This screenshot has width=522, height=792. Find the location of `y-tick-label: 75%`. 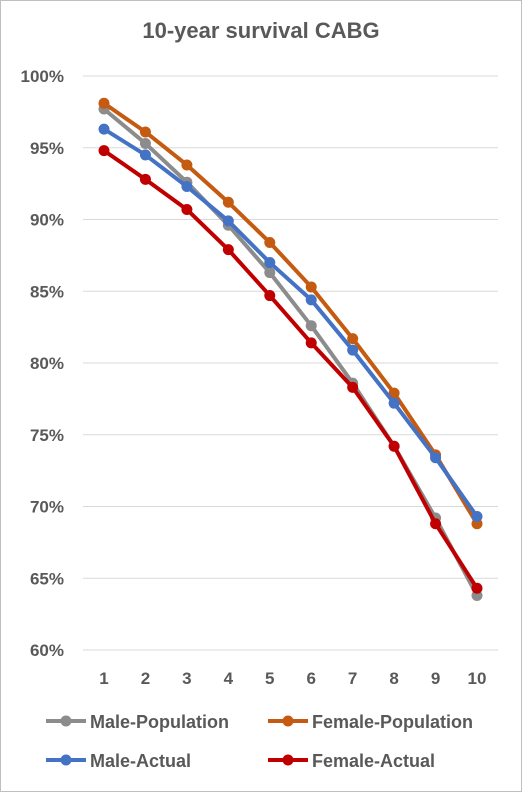

y-tick-label: 75% is located at coordinates (47, 435).